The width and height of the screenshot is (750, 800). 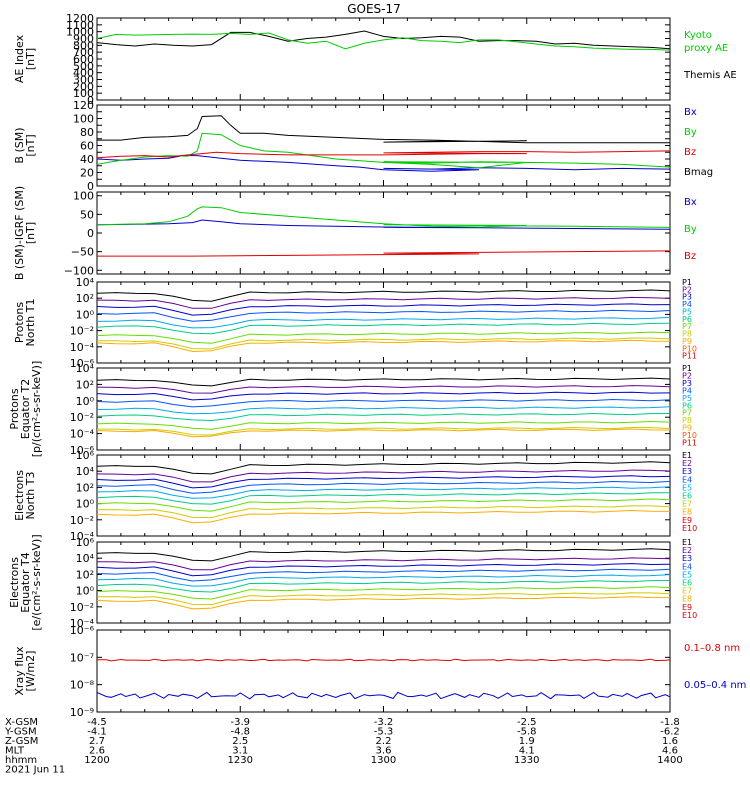 I want to click on x-axis-value: 4.6, so click(x=670, y=751).